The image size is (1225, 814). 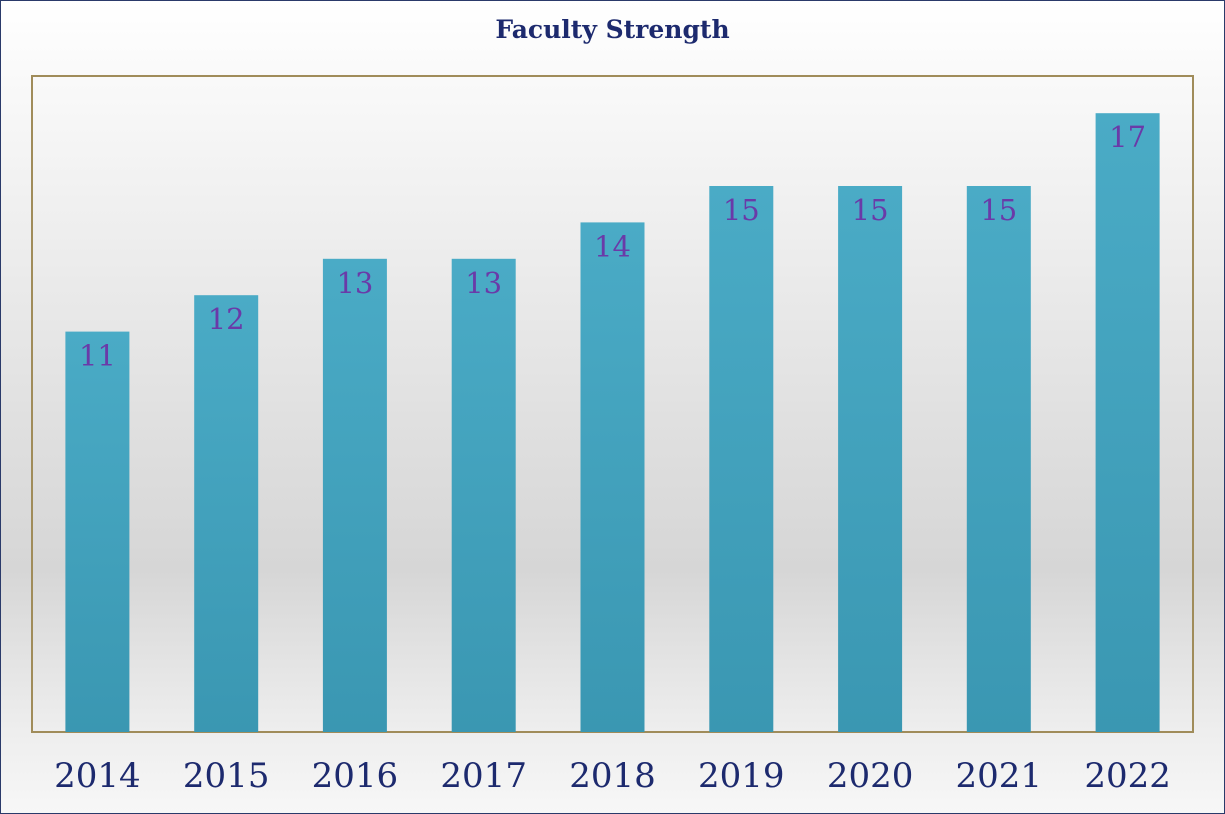 I want to click on bar-2021, so click(x=998, y=459).